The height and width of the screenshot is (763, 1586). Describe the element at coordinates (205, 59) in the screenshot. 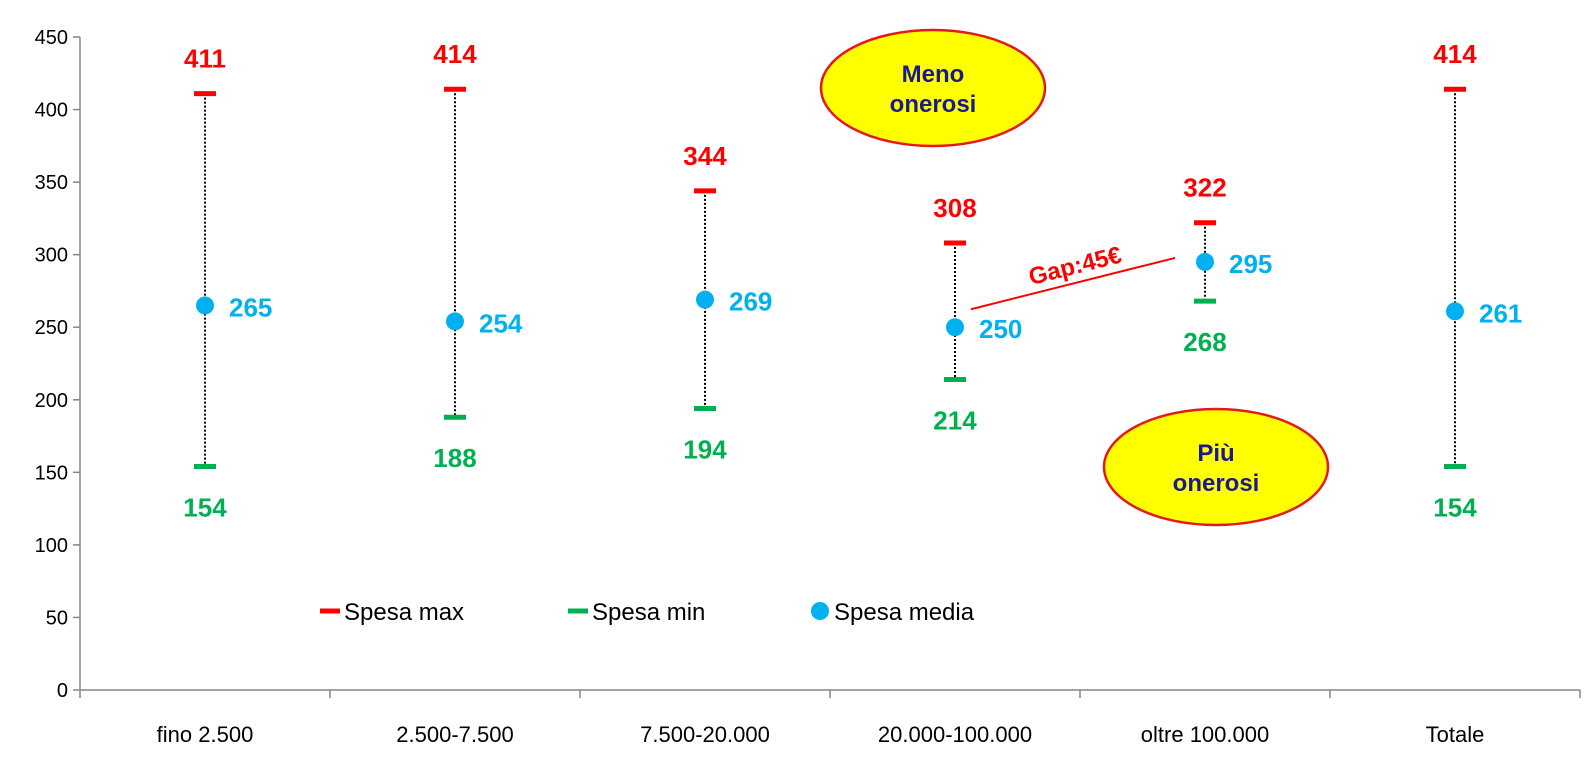

I see `max-value-label: 411` at that location.